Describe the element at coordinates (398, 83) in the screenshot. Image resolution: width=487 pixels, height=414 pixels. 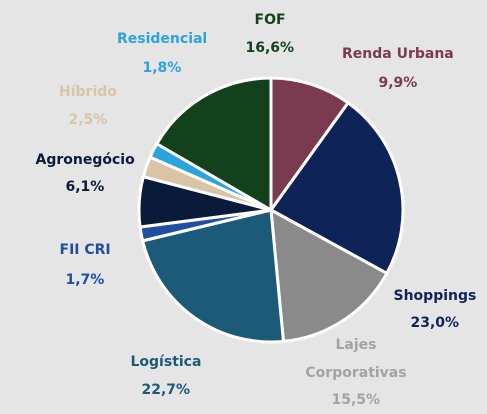
I see `slice-value: 9,9%` at that location.